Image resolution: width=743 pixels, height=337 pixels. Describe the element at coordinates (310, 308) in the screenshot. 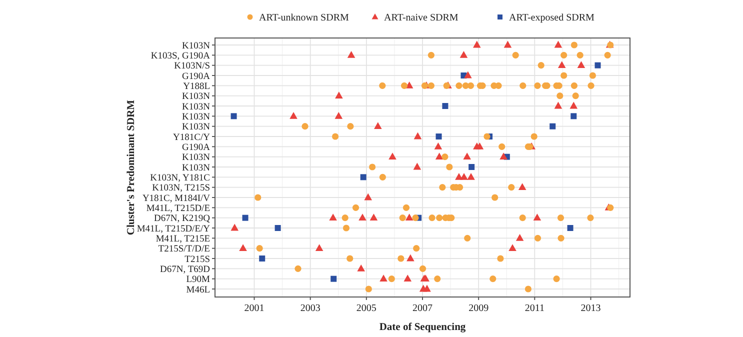

I see `x-tick-label: 2003` at that location.